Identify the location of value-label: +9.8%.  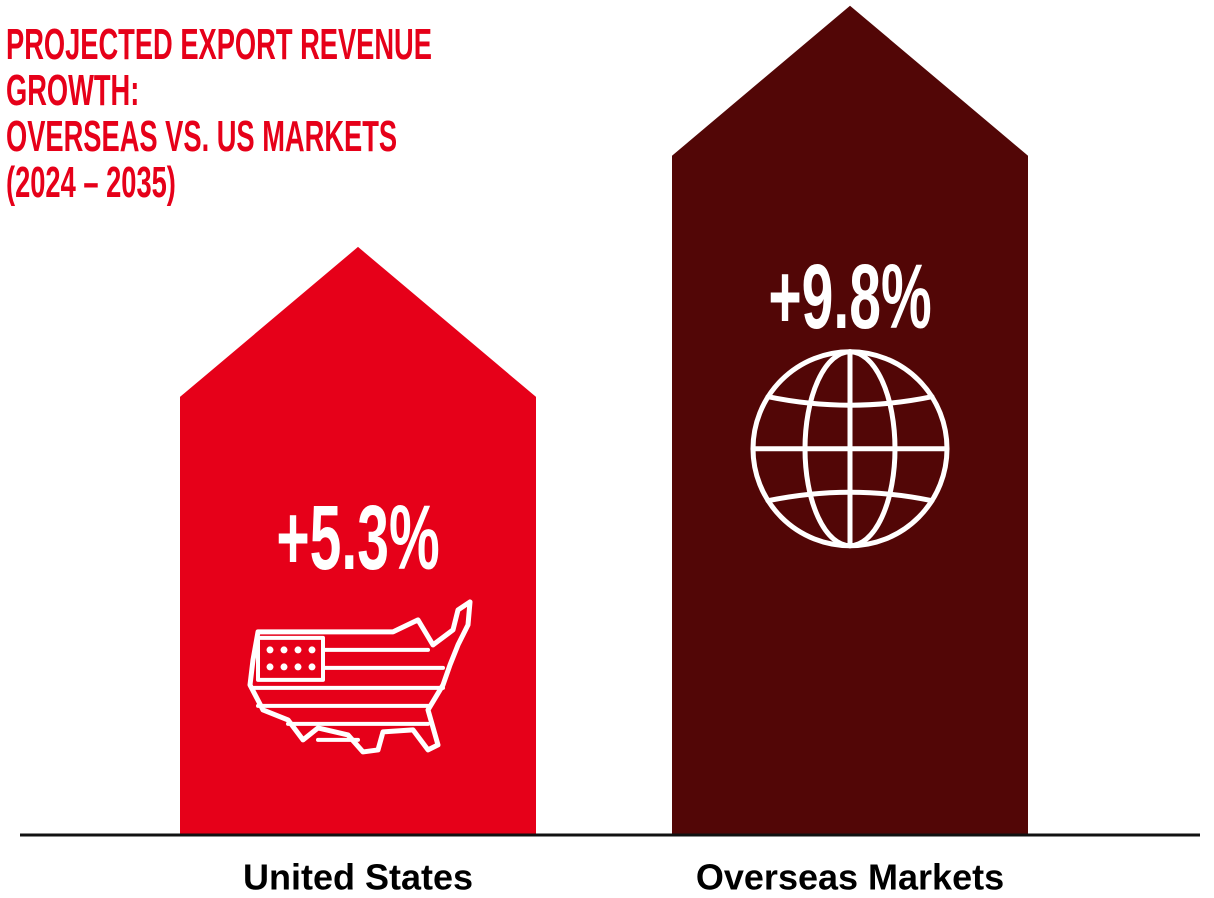
(849, 297).